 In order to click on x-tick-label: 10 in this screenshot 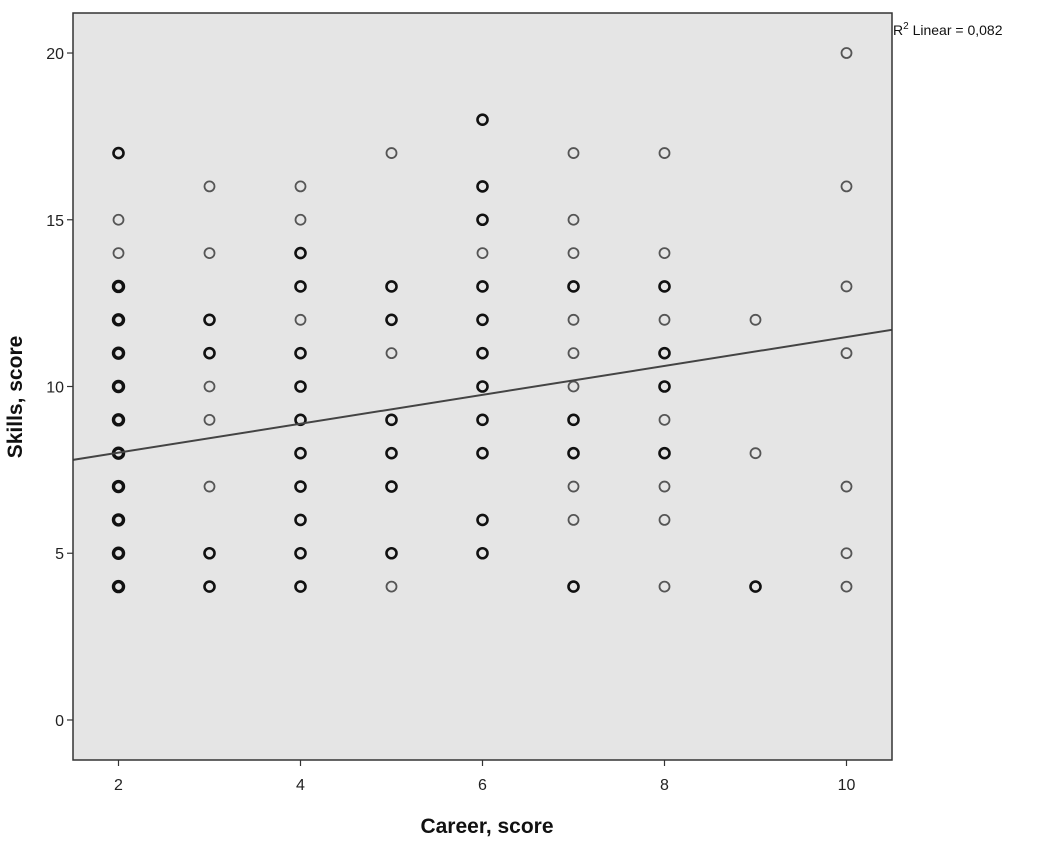, I will do `click(847, 785)`.